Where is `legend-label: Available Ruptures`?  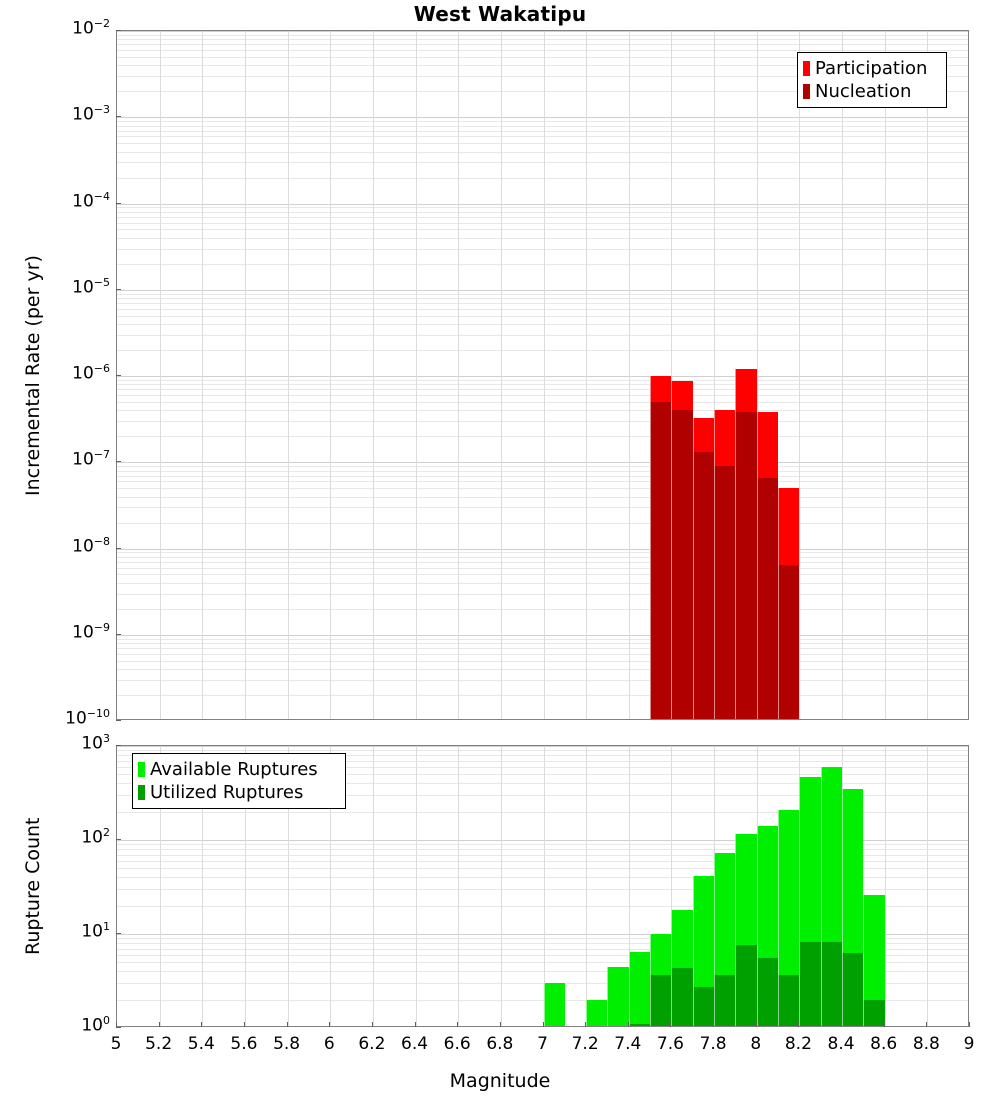 legend-label: Available Ruptures is located at coordinates (234, 769).